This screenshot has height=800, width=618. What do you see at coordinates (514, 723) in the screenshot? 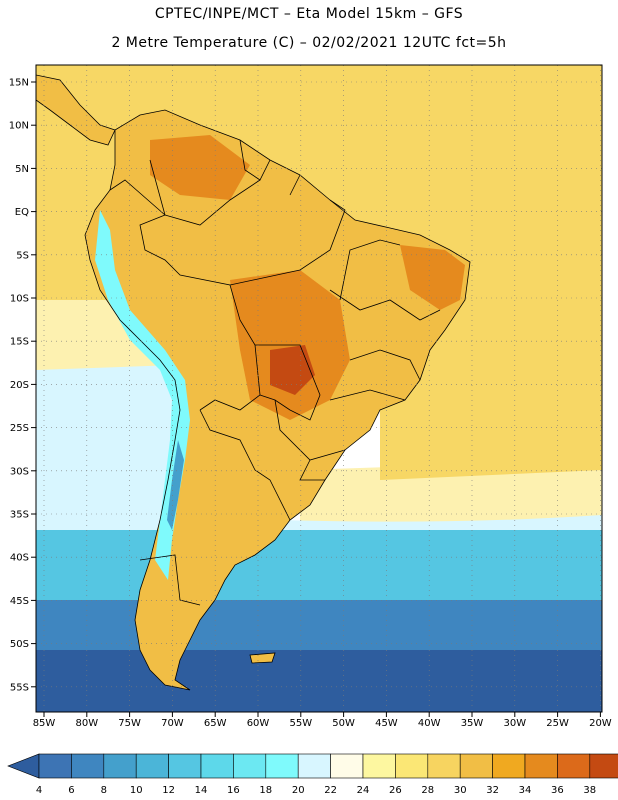
I see `lon-label: 30W` at bounding box center [514, 723].